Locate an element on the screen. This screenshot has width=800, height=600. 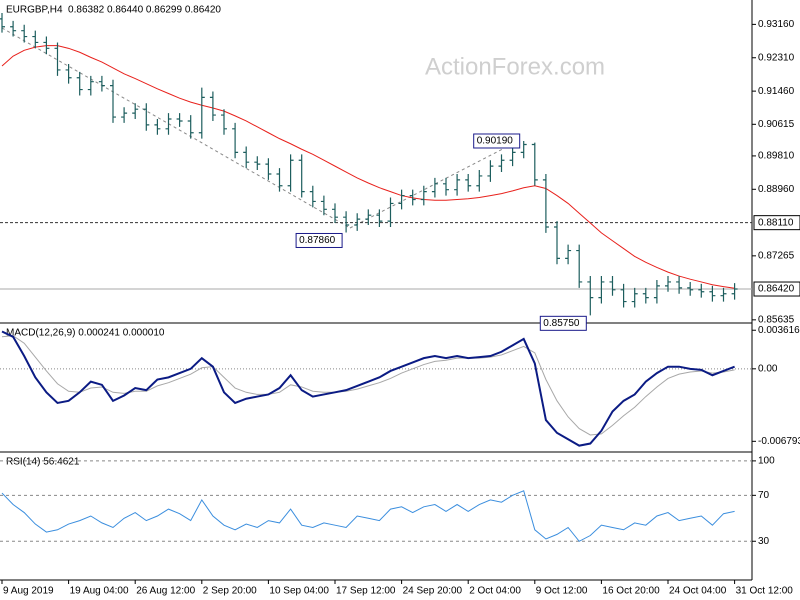
x-tick-label: 24 Oct 04:00 is located at coordinates (698, 591).